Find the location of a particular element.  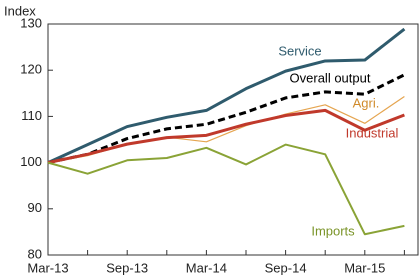

y-tick-label: 110 is located at coordinates (31, 115).